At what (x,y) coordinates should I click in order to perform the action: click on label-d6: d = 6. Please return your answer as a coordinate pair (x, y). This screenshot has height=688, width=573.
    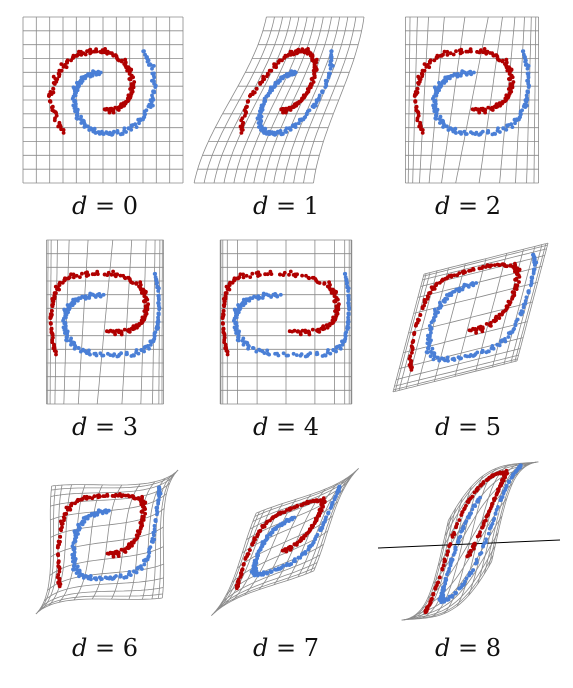
    Looking at the image, I should click on (105, 648).